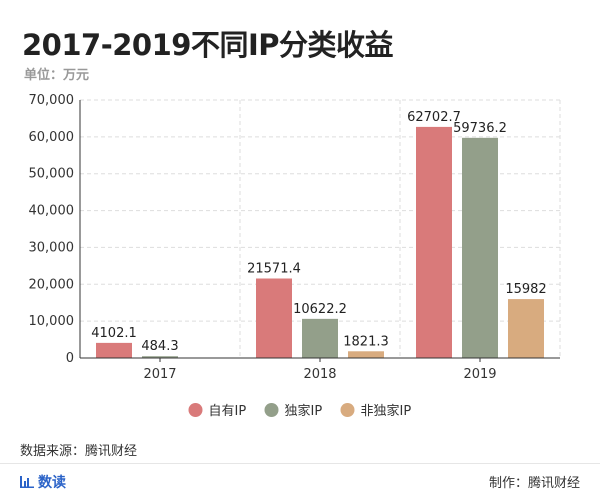 The height and width of the screenshot is (500, 600). What do you see at coordinates (320, 309) in the screenshot?
I see `data-label: 10622.2` at bounding box center [320, 309].